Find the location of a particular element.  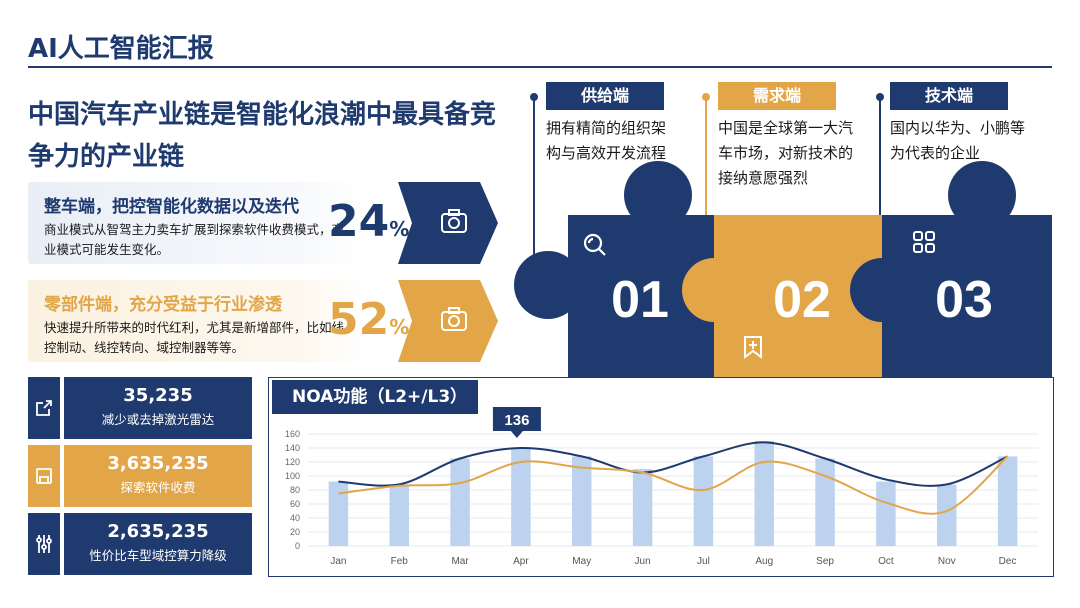

tag-supply-desc: 拥有精简的组织架构与高效开发流程 is located at coordinates (606, 140).